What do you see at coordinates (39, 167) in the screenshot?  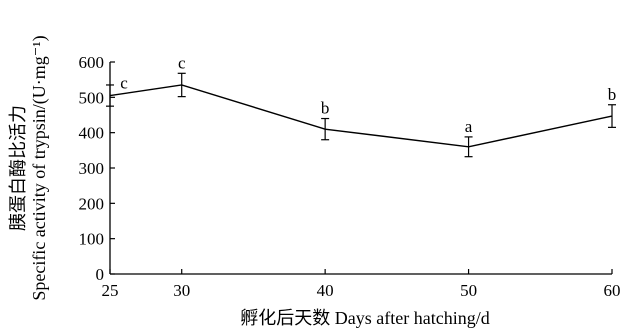 I see `y-axis-title-english: Specific activity of trypsin/(U·mg⁻¹)` at bounding box center [39, 167].